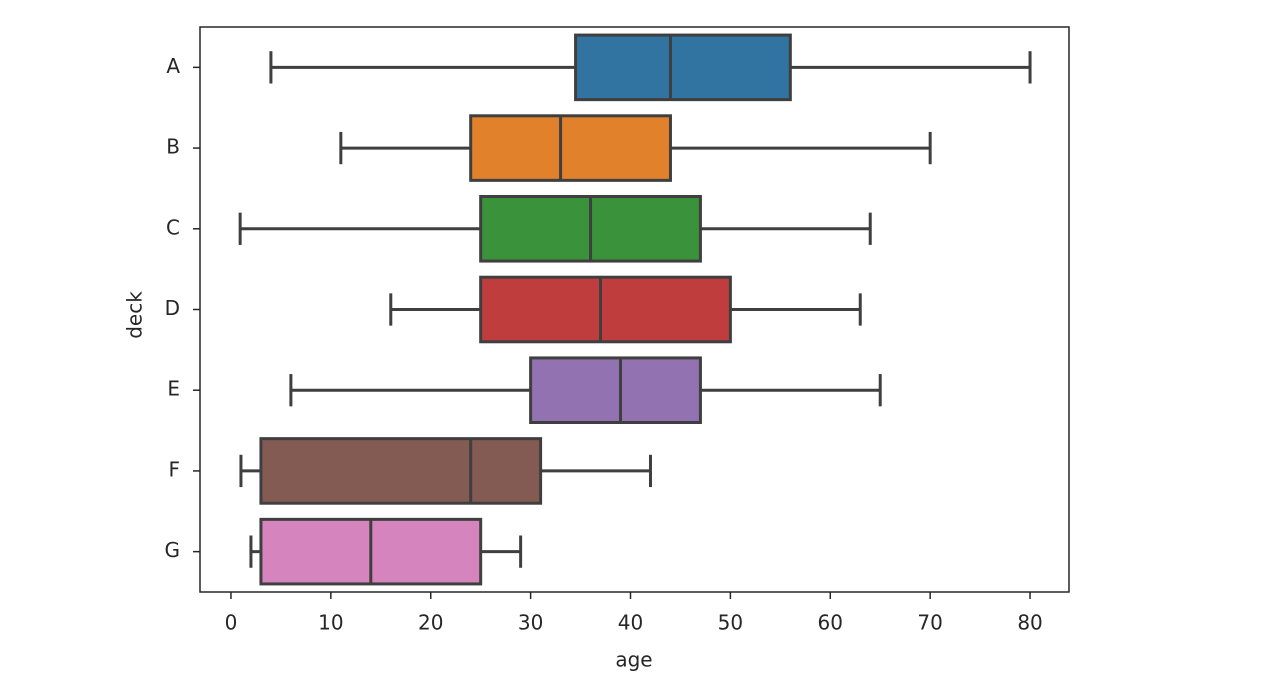 The image size is (1280, 683). Describe the element at coordinates (1029, 623) in the screenshot. I see `x-tick-label: 80` at that location.